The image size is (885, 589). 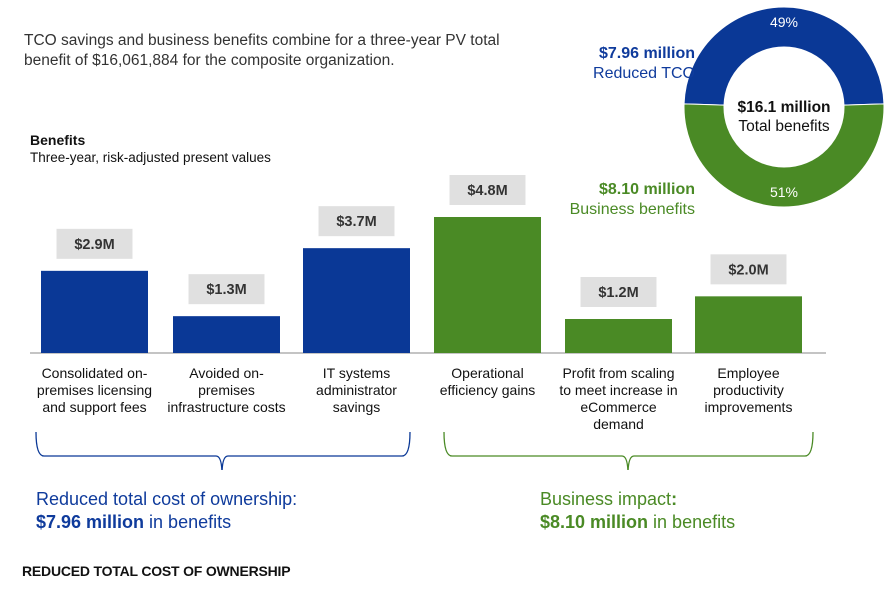 What do you see at coordinates (156, 571) in the screenshot?
I see `footer-heading: REDUCED TOTAL COST OF OWNERSHIP` at bounding box center [156, 571].